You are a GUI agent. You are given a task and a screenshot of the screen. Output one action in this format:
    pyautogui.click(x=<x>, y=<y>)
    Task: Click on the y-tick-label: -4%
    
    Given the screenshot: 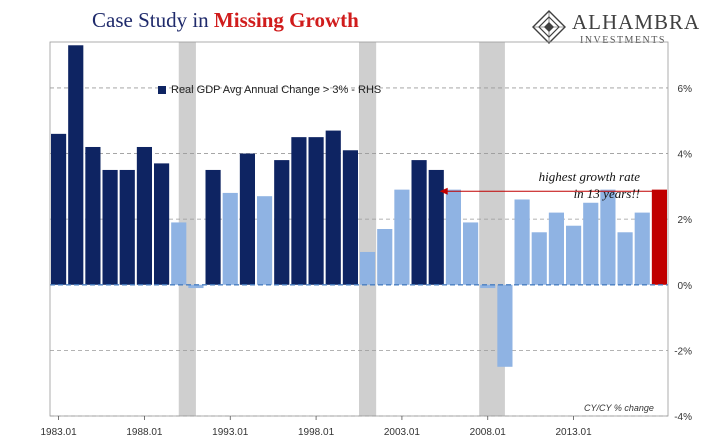 What is the action you would take?
    pyautogui.click(x=683, y=417)
    